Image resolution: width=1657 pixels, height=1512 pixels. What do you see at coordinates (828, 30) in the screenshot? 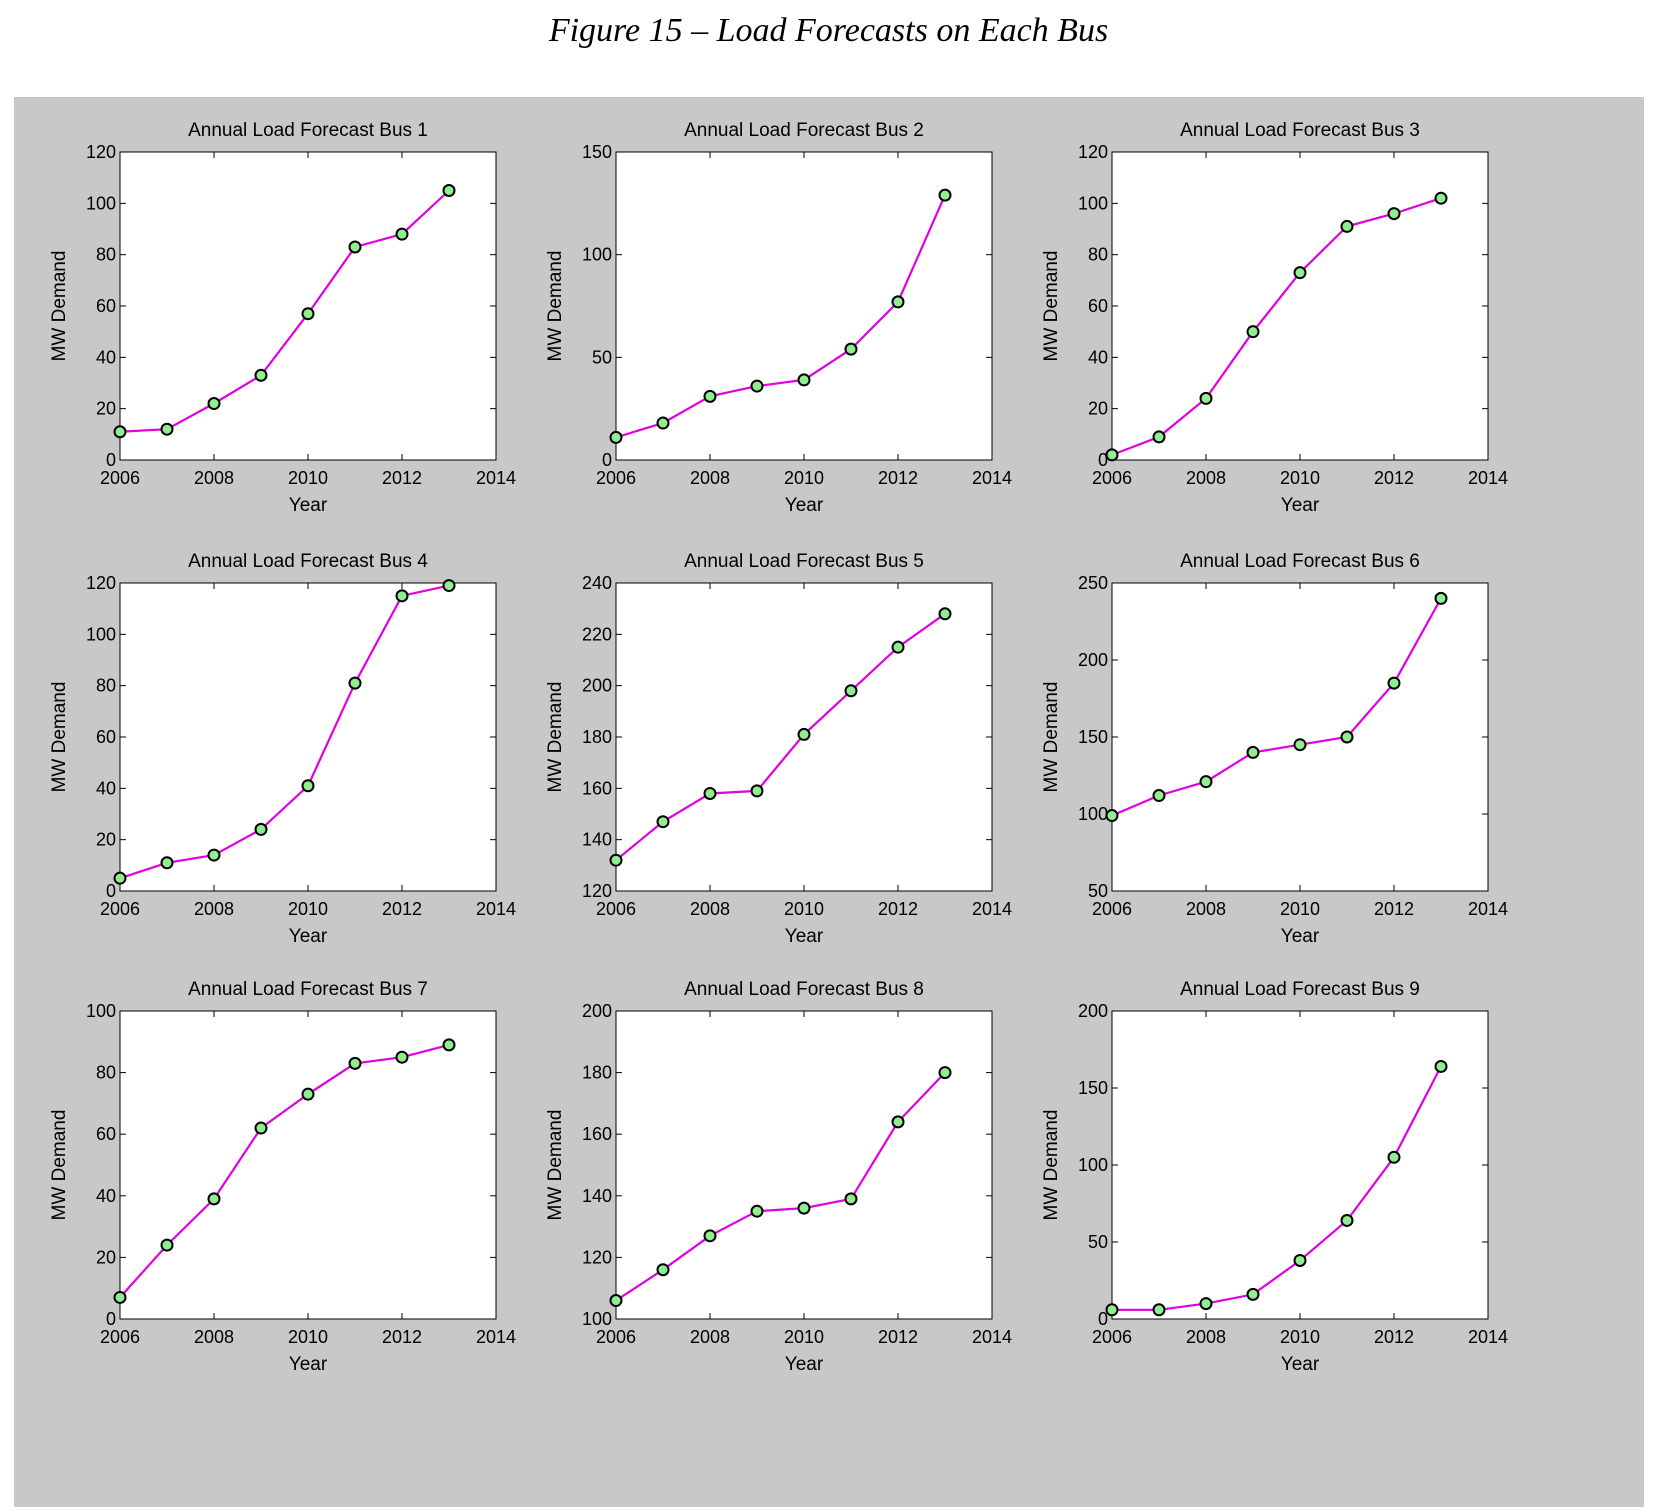
I see `figure-title: Figure 15 – Load Forecasts on Each Bus` at bounding box center [828, 30].